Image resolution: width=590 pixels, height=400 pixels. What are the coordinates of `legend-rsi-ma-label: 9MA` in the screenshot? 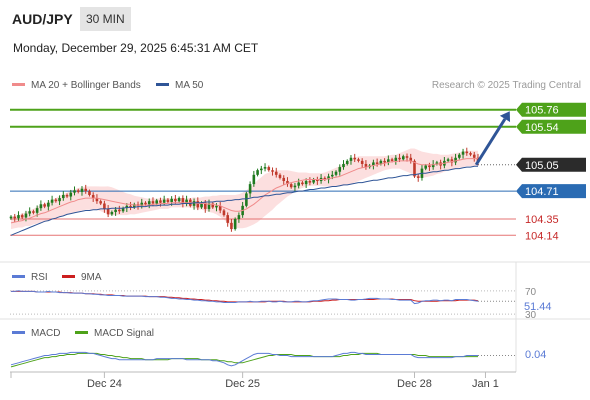 It's located at (91, 277).